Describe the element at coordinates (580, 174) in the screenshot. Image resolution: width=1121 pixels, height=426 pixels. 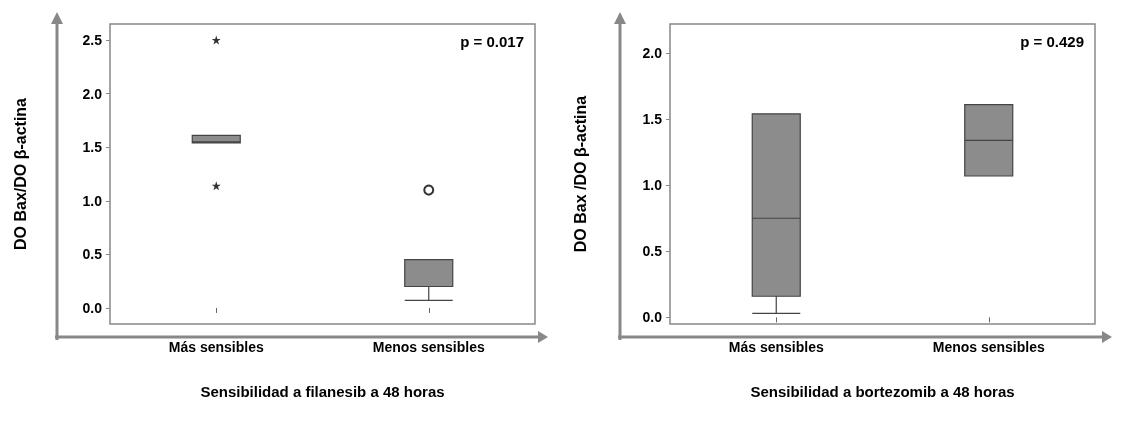
I see `y-axis-title: DO Bax /DO β-actina` at that location.